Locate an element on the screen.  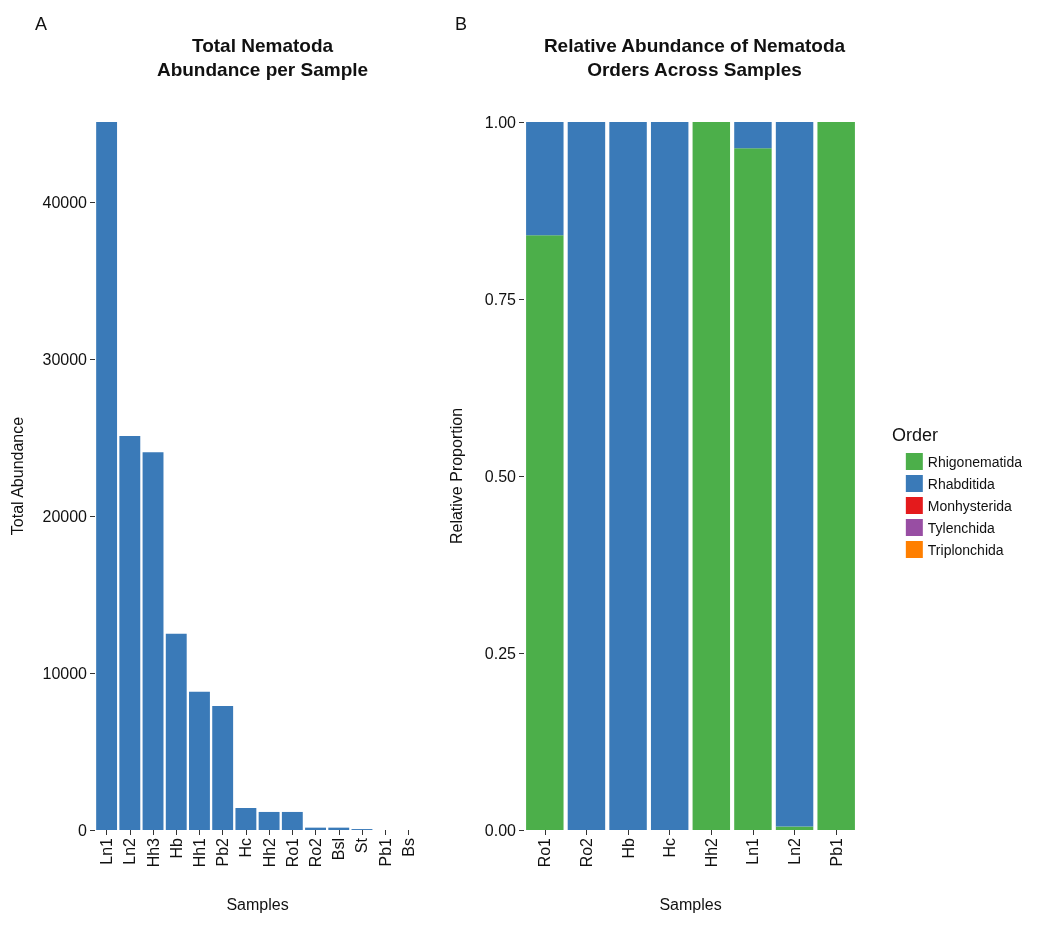
x-tick-label: Bsl is located at coordinates (339, 849).